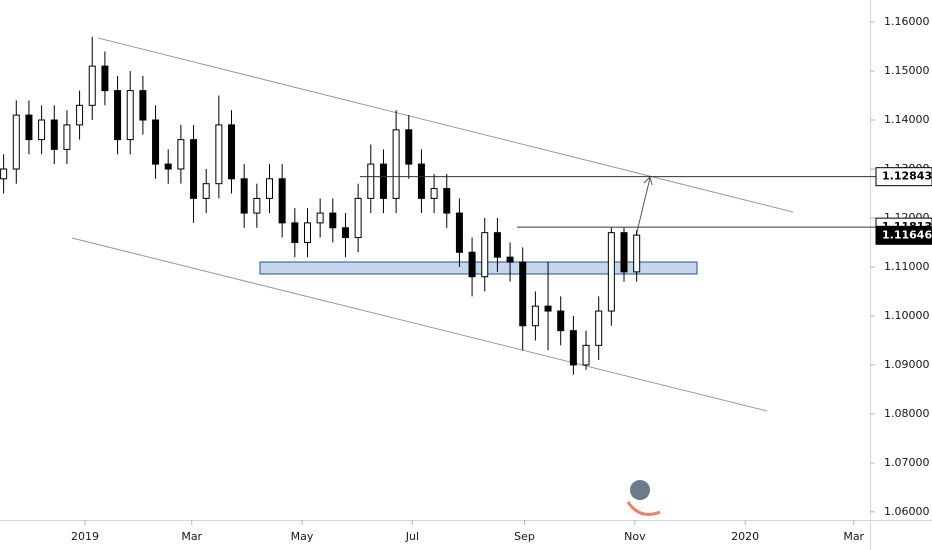 The image size is (932, 550). I want to click on x-tick-label: Nov, so click(635, 536).